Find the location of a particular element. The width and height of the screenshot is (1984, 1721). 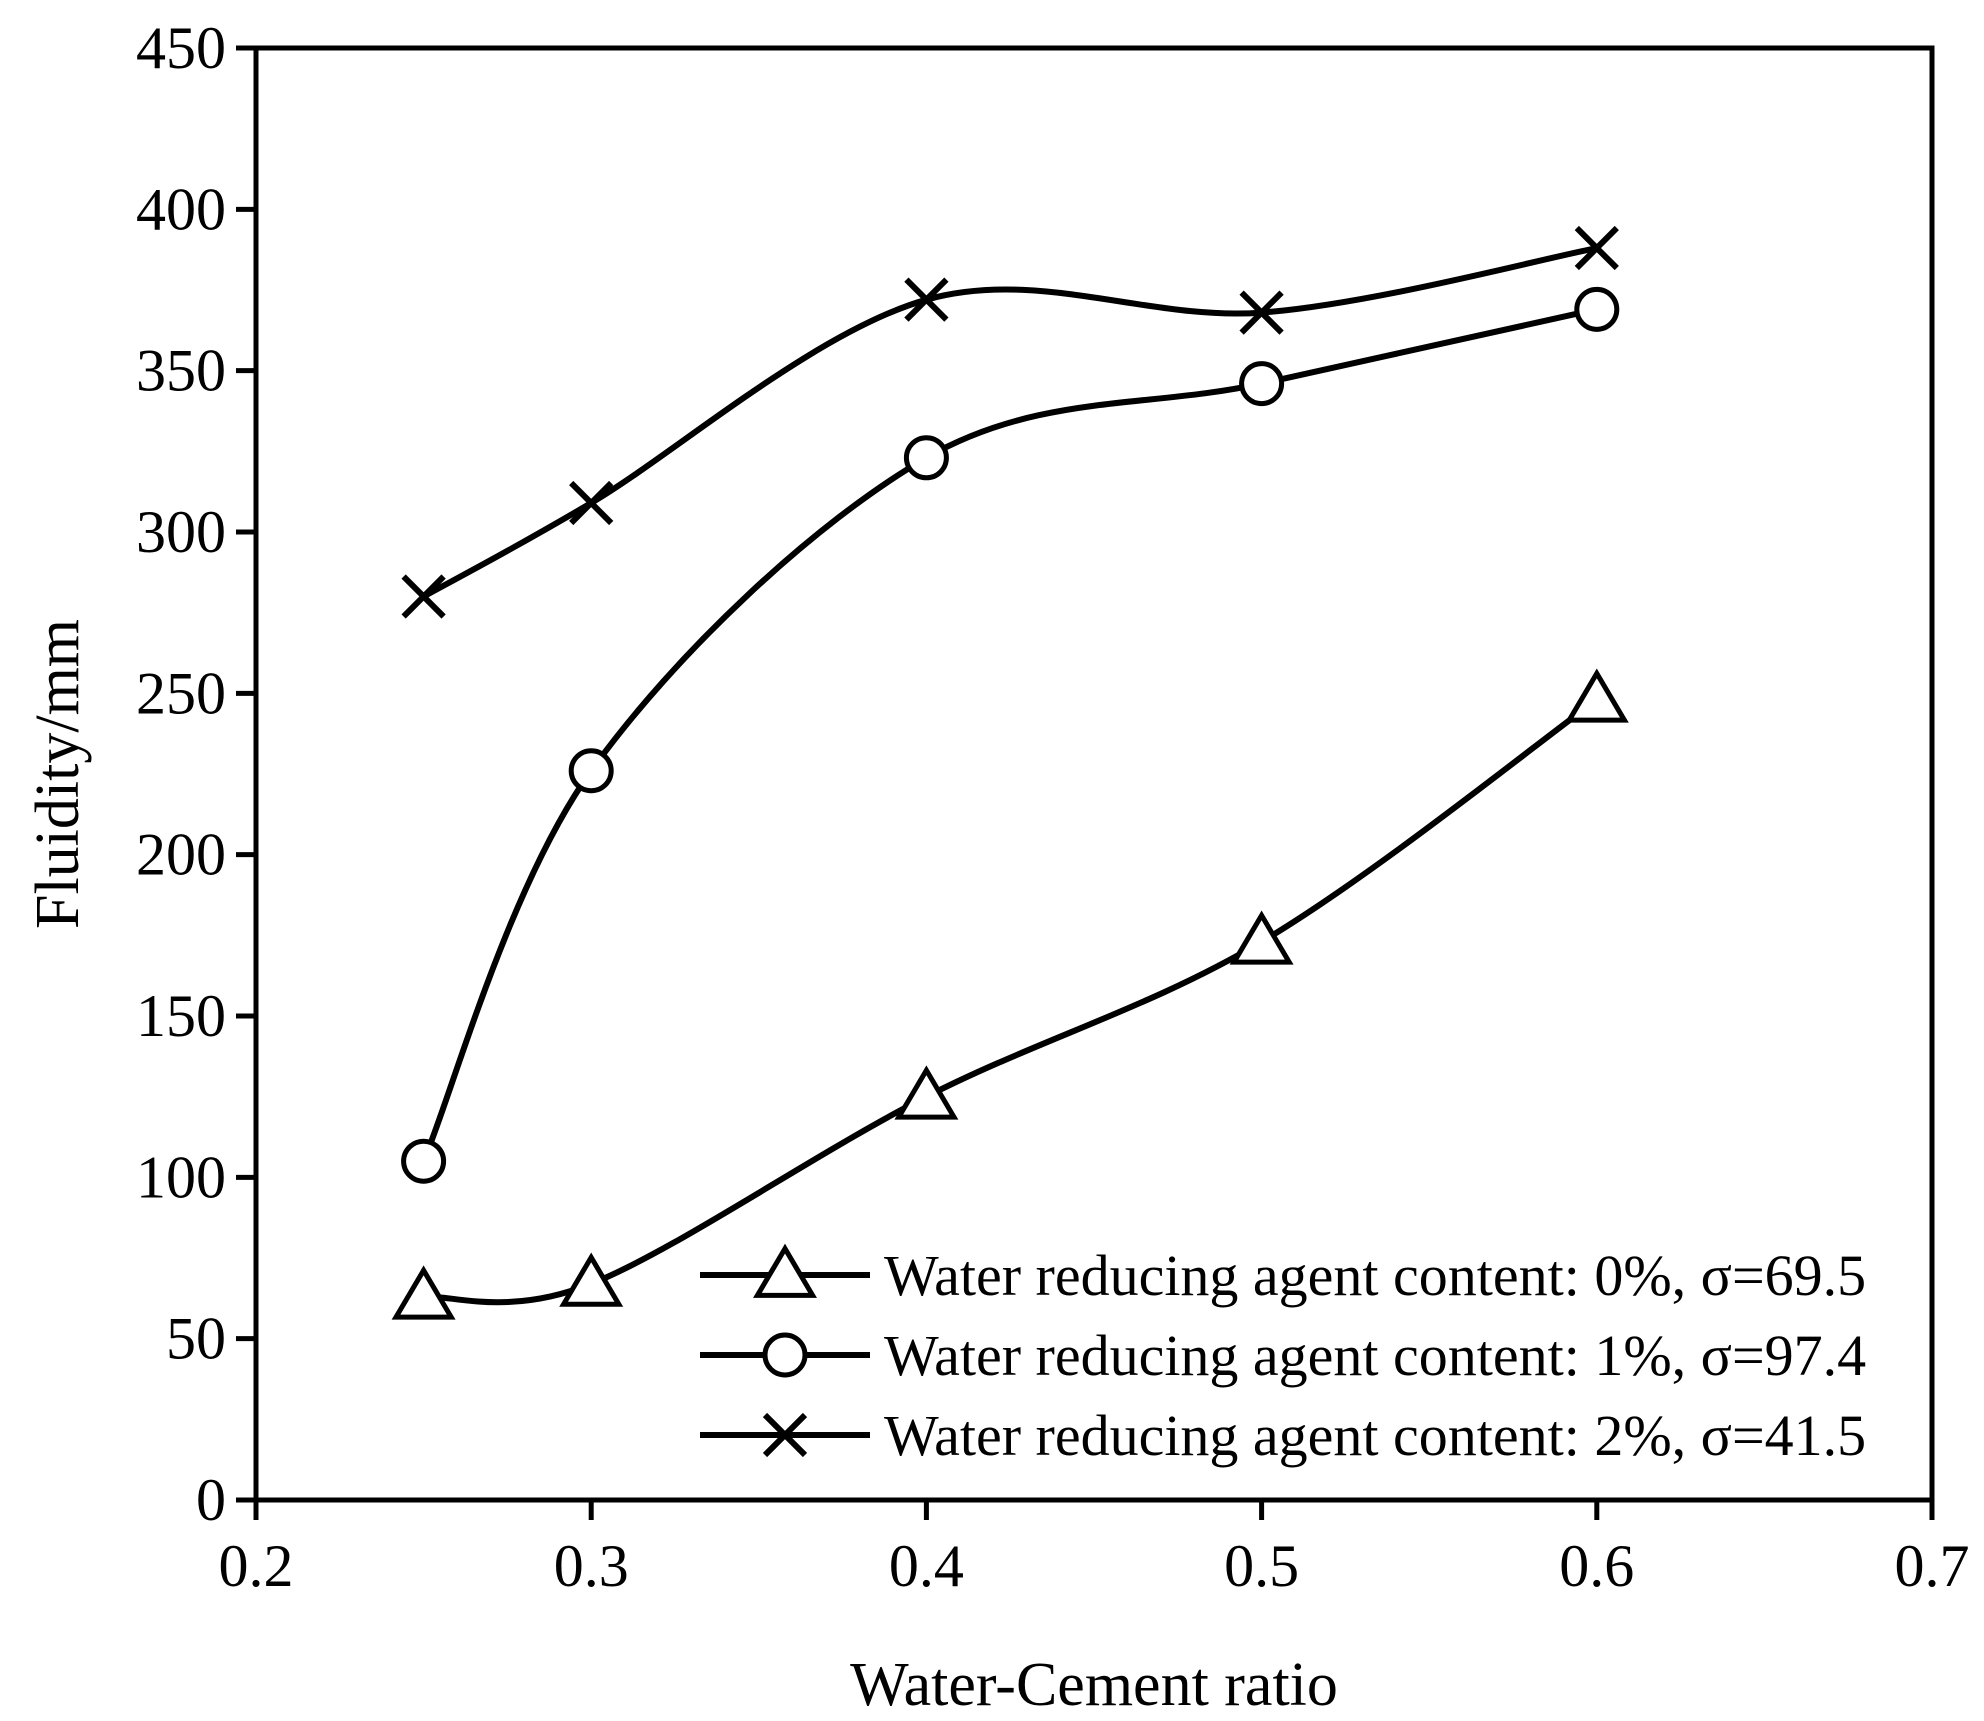

x-axis: 0.2 0.3 0.4 0.5 0.6 0.7 is located at coordinates (1094, 1549).